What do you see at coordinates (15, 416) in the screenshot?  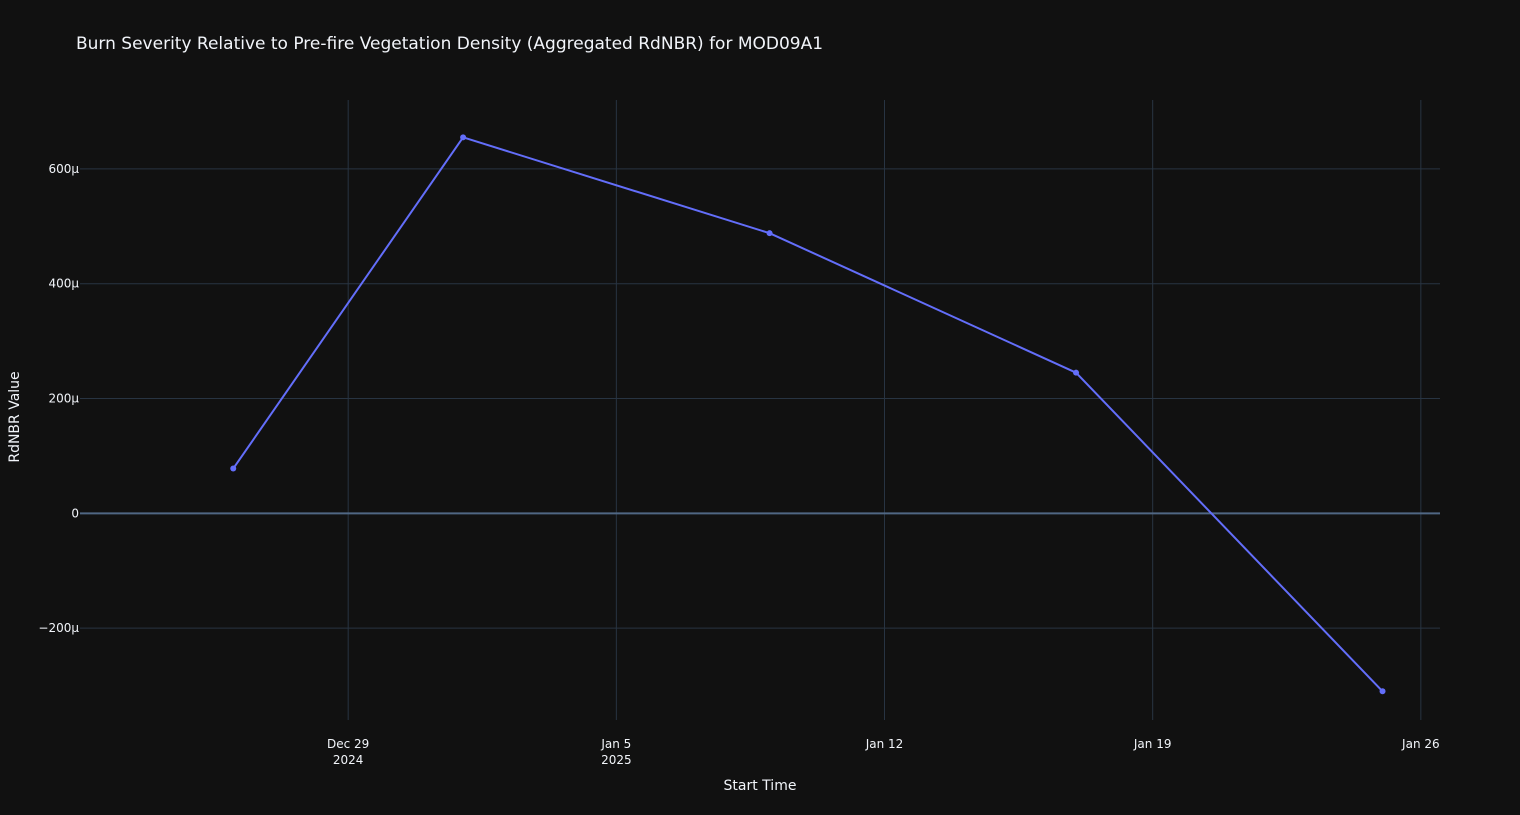 I see `y-axis-title: RdNBR Value` at bounding box center [15, 416].